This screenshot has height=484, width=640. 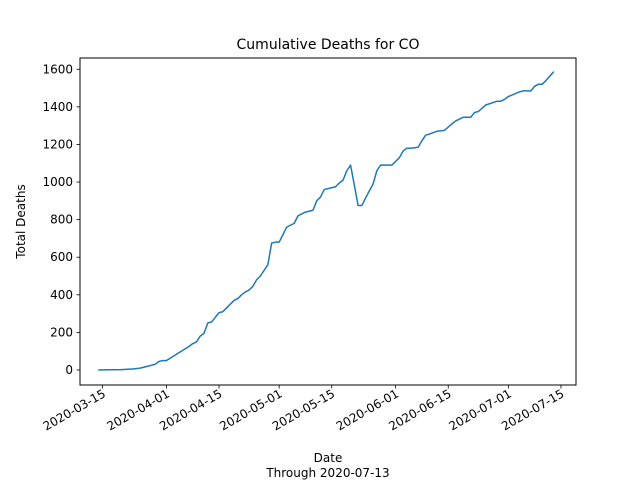 I want to click on y-axis-title: Total Deaths, so click(x=21, y=221).